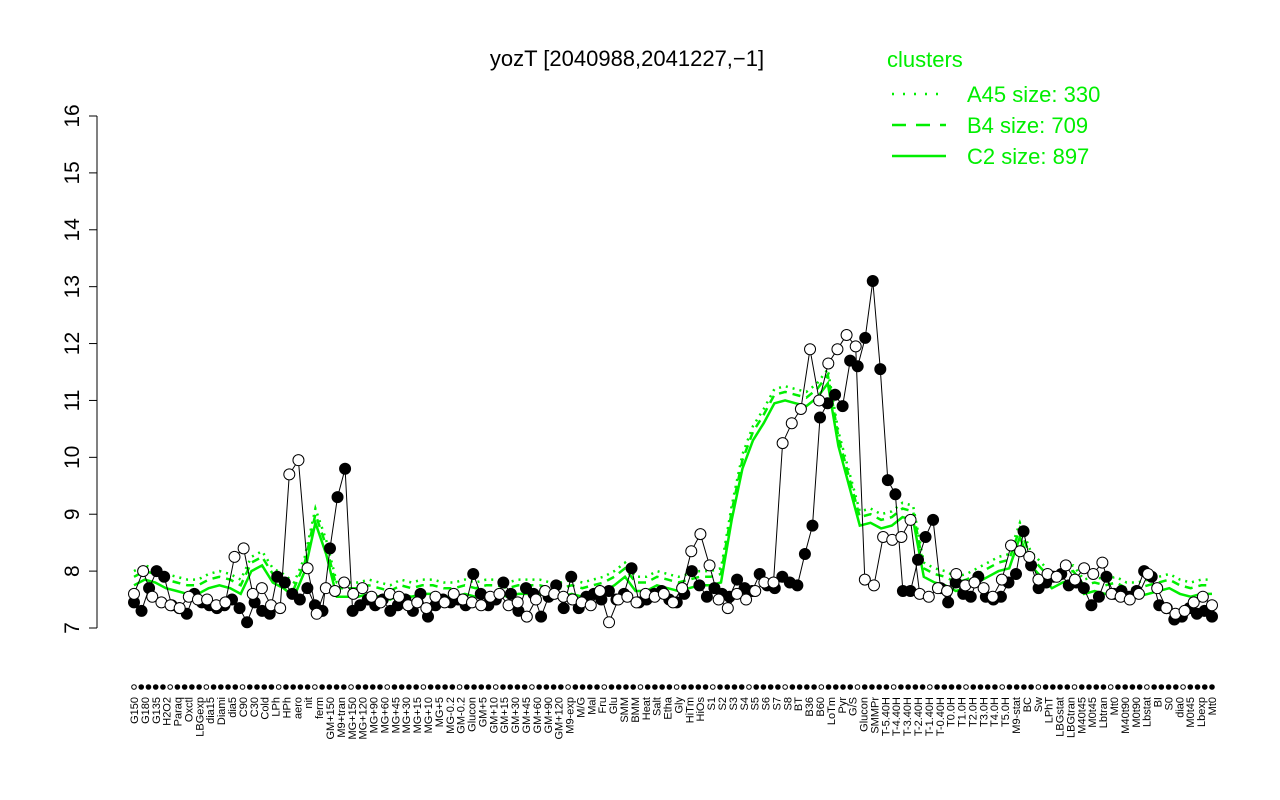  What do you see at coordinates (527, 715) in the screenshot?
I see `x-tick-label: GM+45` at bounding box center [527, 715].